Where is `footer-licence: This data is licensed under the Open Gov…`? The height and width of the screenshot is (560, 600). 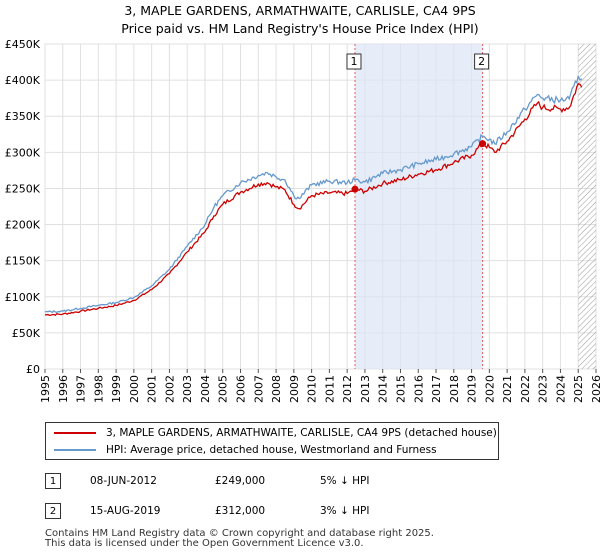
footer-licence: This data is licensed under the Open Gov… is located at coordinates (204, 543).